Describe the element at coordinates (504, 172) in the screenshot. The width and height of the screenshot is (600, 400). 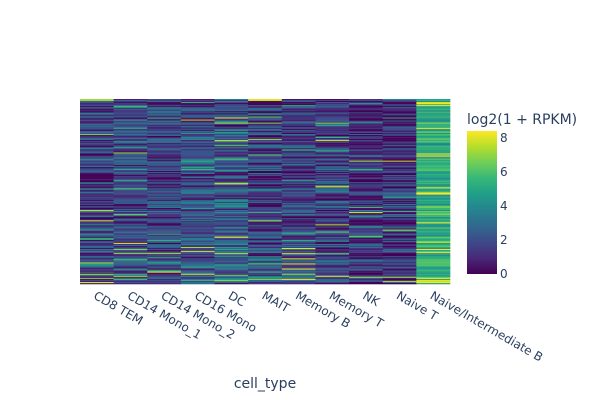
I see `colorbar-tick-label: 6` at that location.